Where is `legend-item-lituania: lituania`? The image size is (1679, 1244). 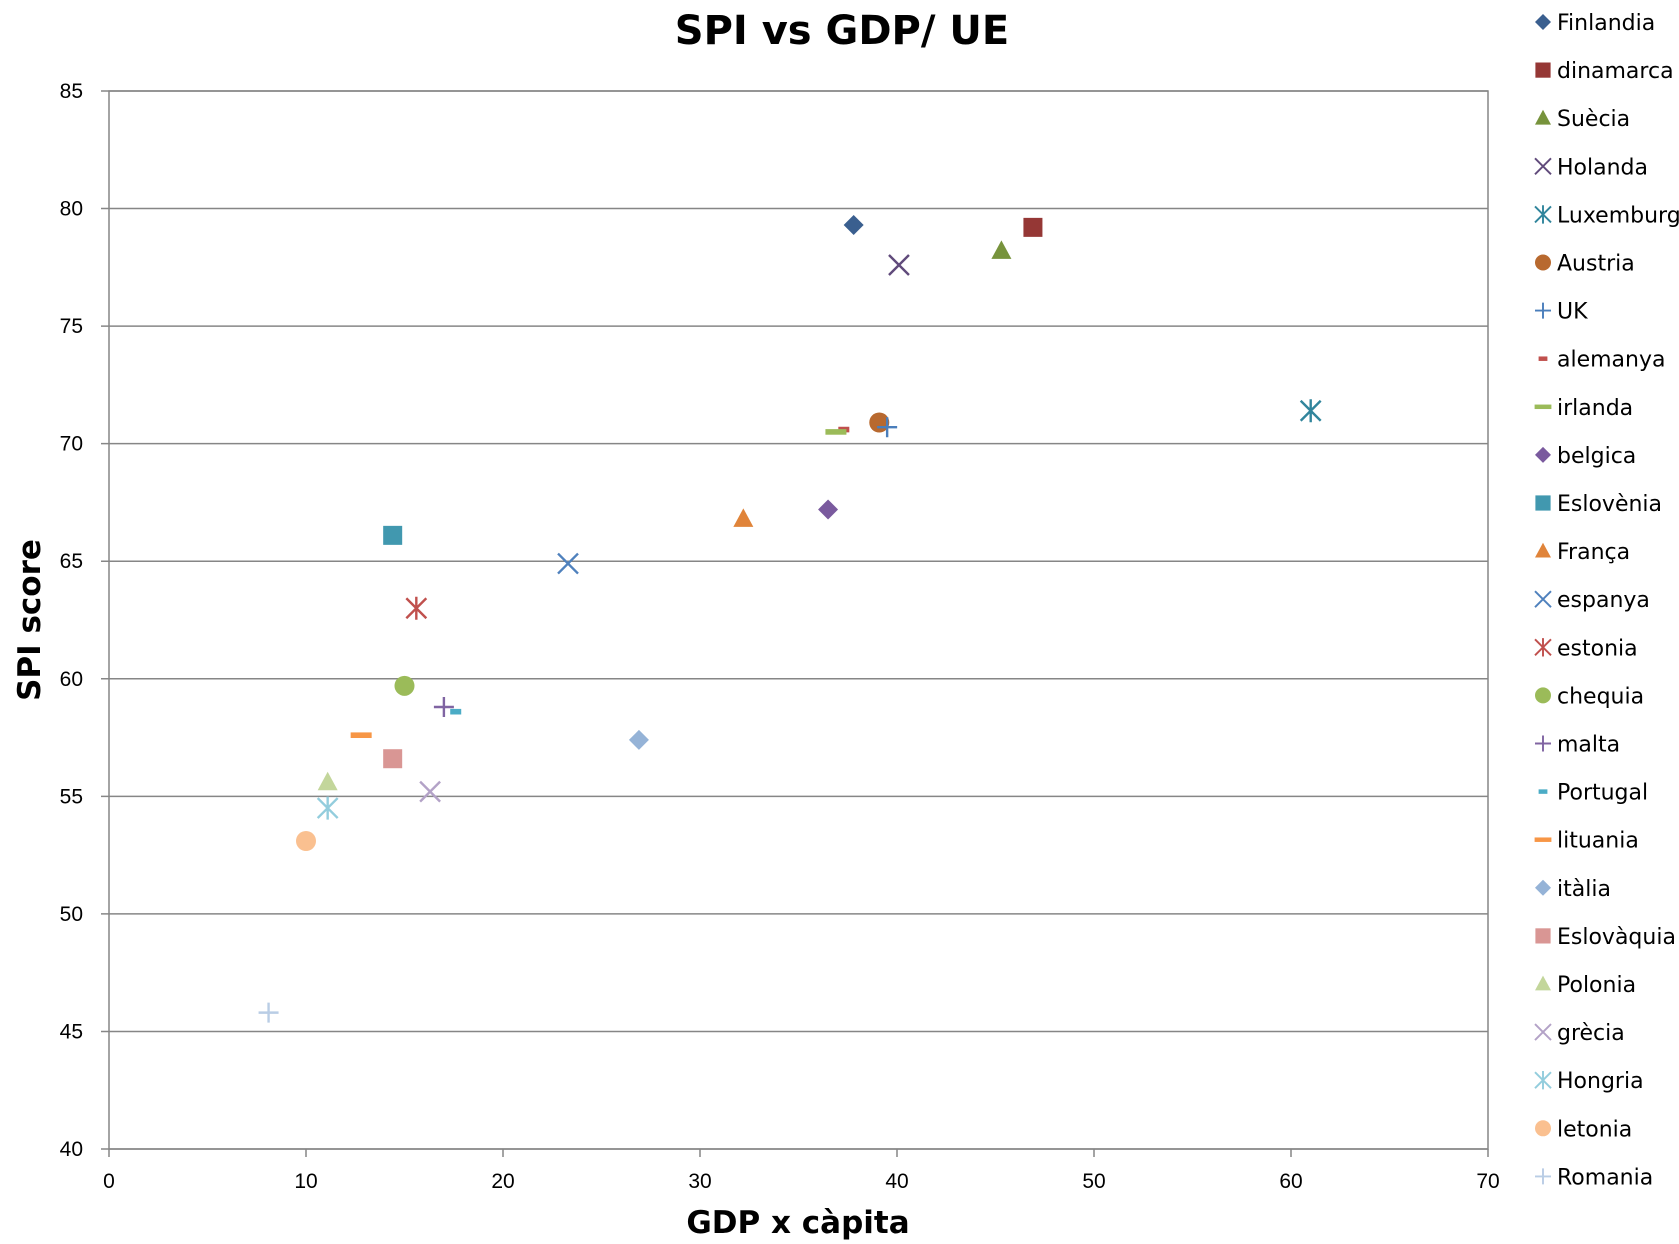 legend-item-lituania: lituania is located at coordinates (1586, 841).